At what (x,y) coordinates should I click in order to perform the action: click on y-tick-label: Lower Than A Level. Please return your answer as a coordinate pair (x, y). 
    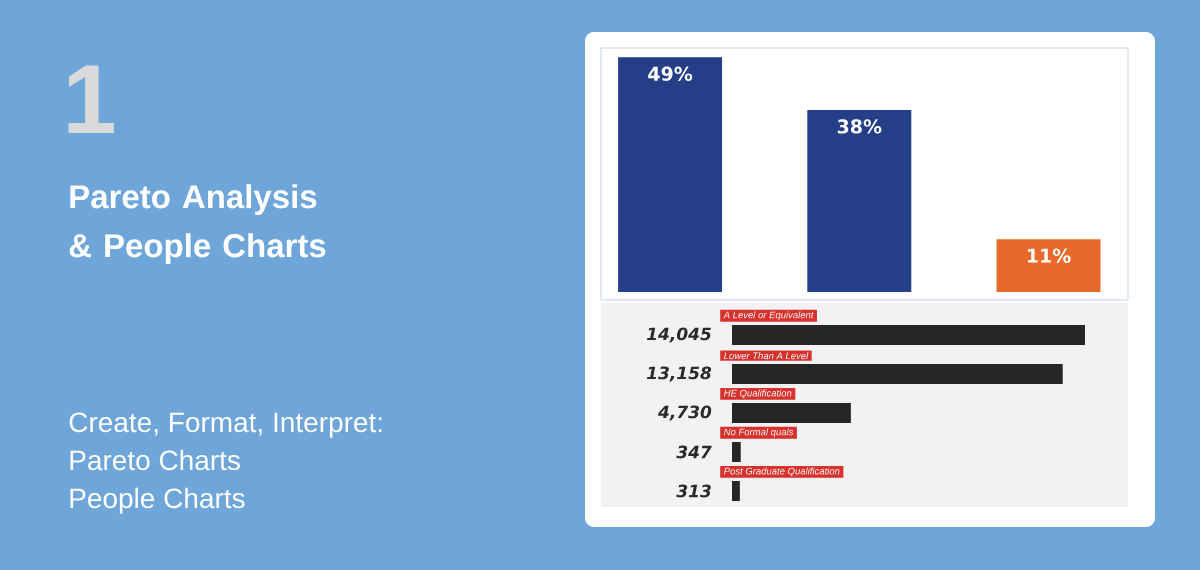
    Looking at the image, I should click on (766, 356).